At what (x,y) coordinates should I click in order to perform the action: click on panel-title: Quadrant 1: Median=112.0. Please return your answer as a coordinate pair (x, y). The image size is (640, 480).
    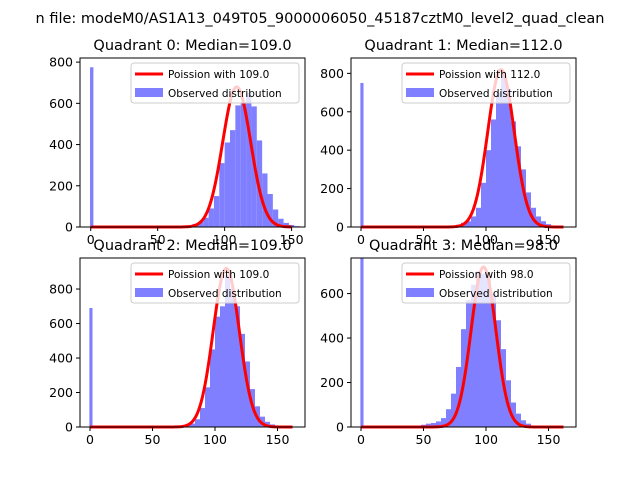
    Looking at the image, I should click on (463, 46).